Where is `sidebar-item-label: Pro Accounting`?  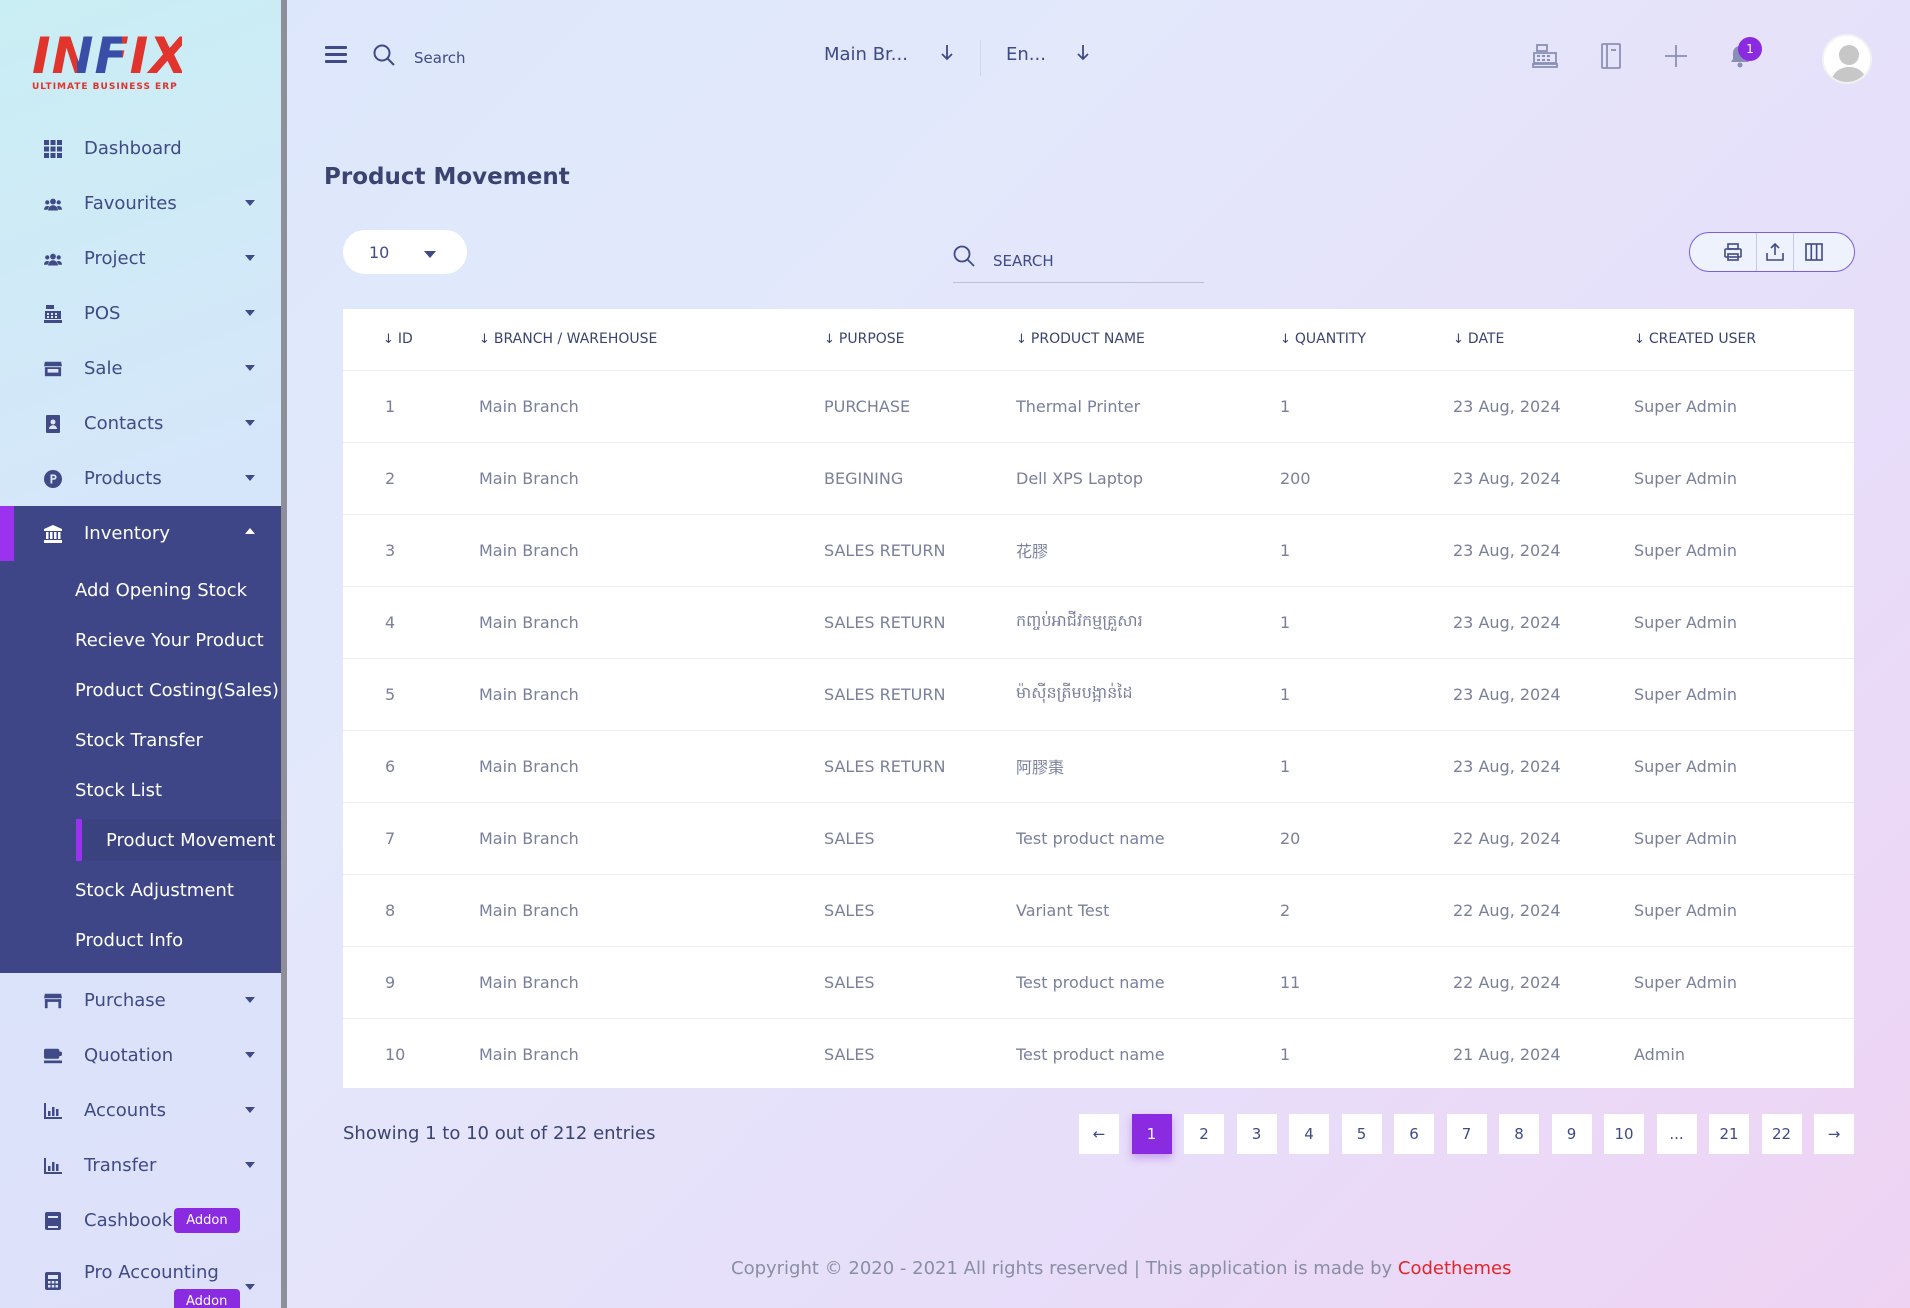
sidebar-item-label: Pro Accounting is located at coordinates (151, 1272).